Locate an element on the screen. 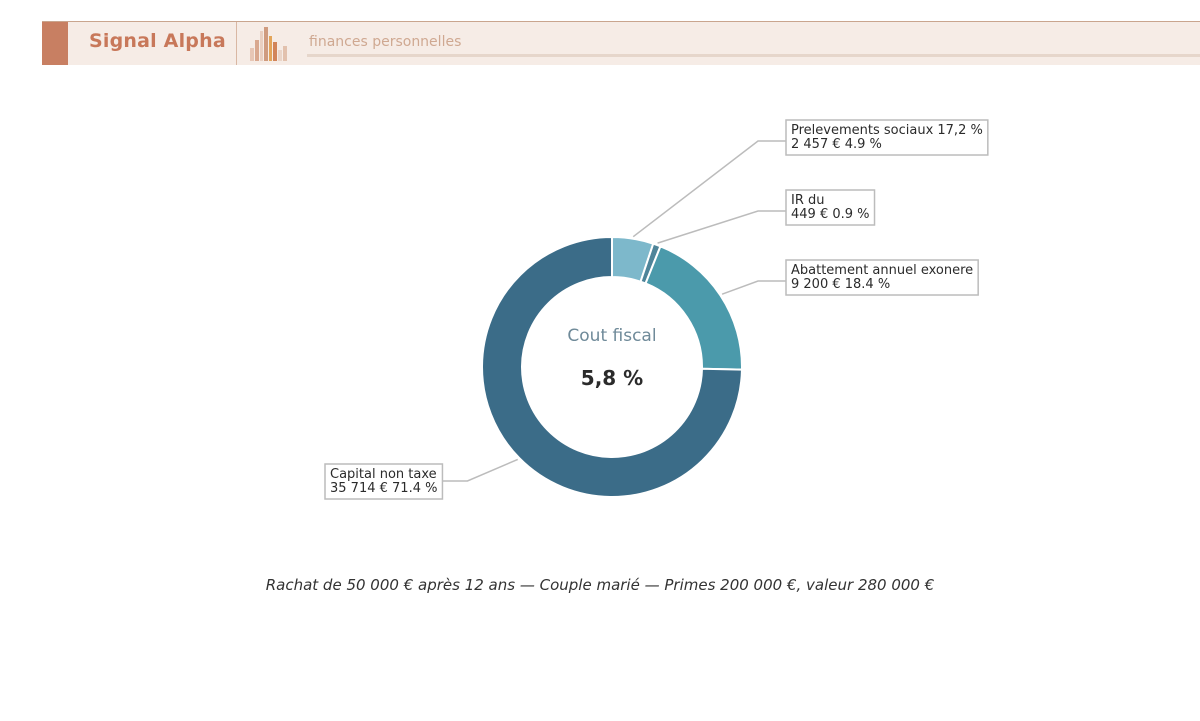 The height and width of the screenshot is (721, 1200). slice-label: Prelevements sociaux 17,2 %2 457 € 4.9 % is located at coordinates (887, 137).